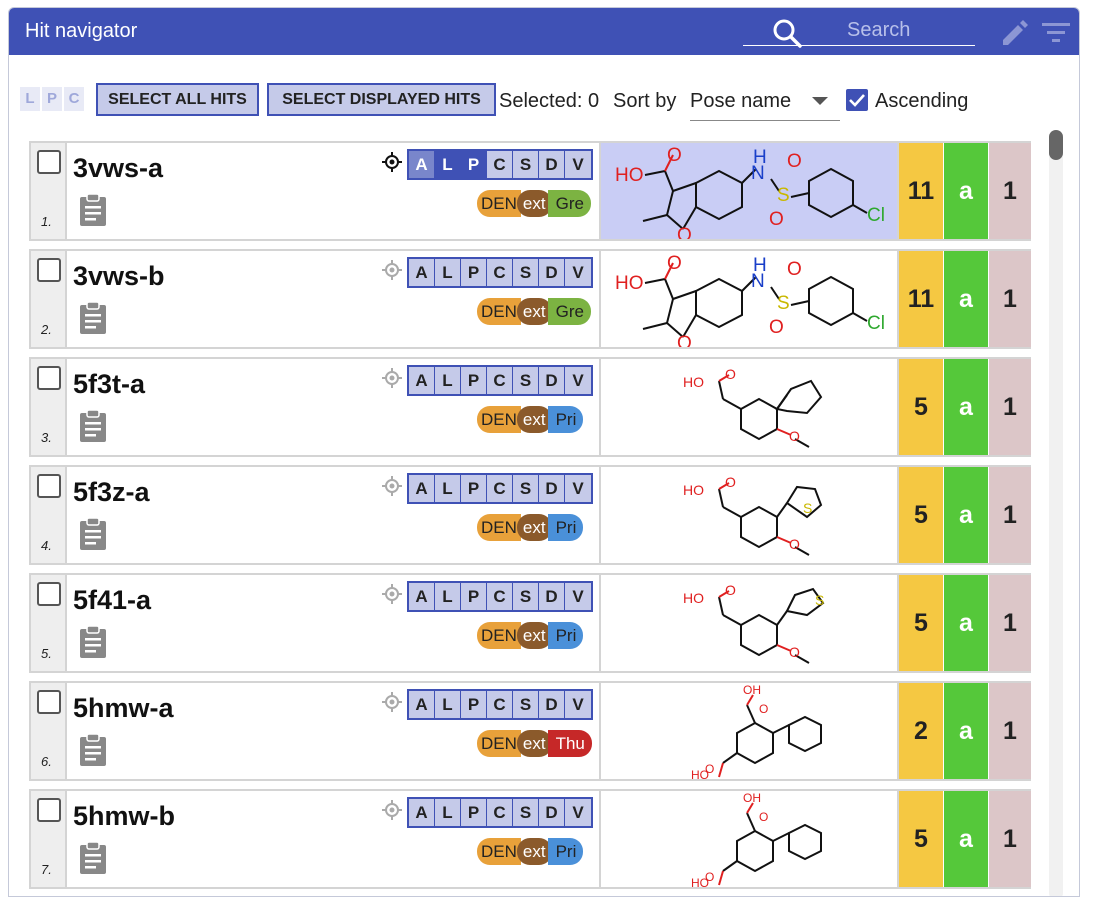 The image size is (1094, 897). I want to click on scrollbar-thumb, so click(1056, 145).